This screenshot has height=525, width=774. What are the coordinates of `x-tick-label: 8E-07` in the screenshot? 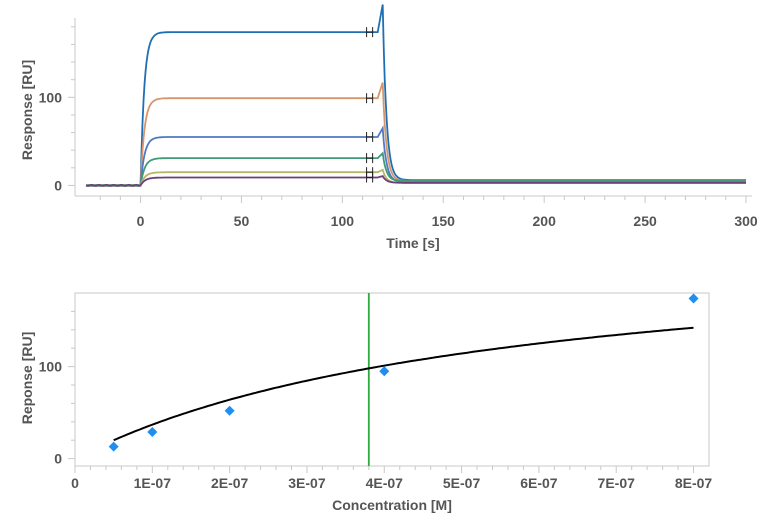 It's located at (694, 483).